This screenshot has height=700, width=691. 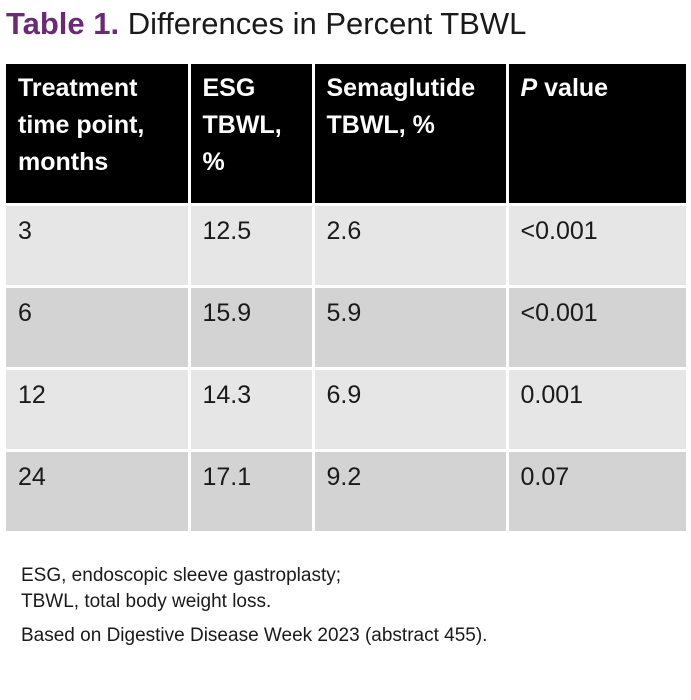 What do you see at coordinates (596, 135) in the screenshot?
I see `header-p-value: P value` at bounding box center [596, 135].